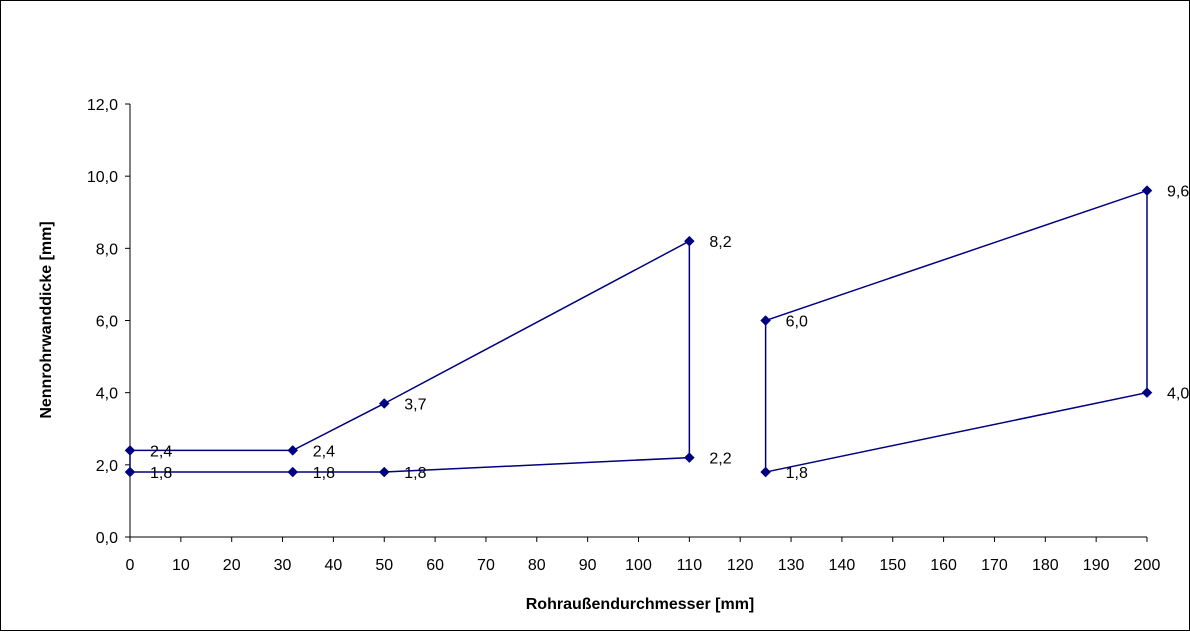 This screenshot has height=636, width=1190. I want to click on x-tick-label: 150, so click(892, 565).